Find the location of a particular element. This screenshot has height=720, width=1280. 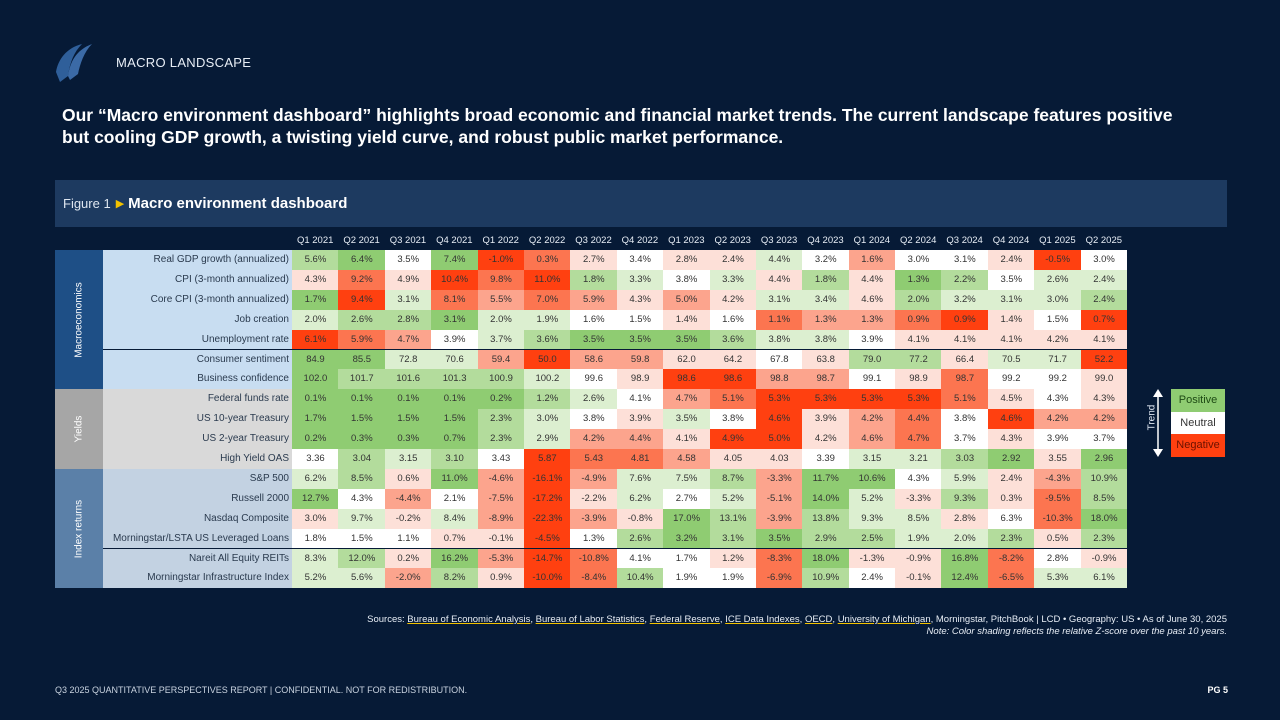

row-label: Business confidence is located at coordinates (197, 379).